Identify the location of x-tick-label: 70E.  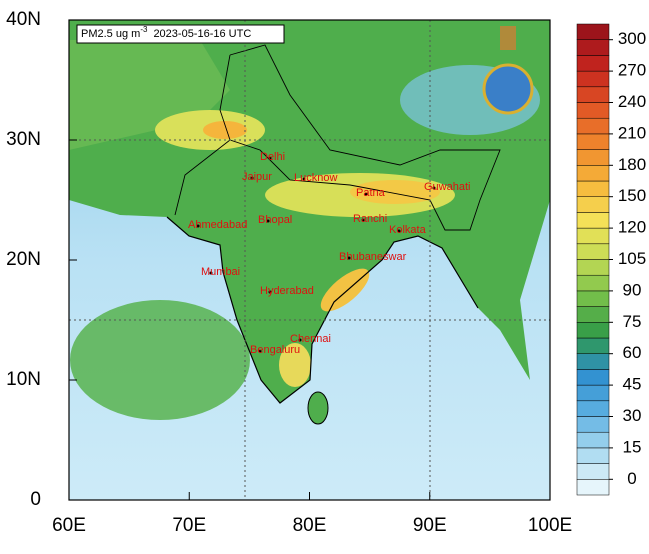
(189, 525).